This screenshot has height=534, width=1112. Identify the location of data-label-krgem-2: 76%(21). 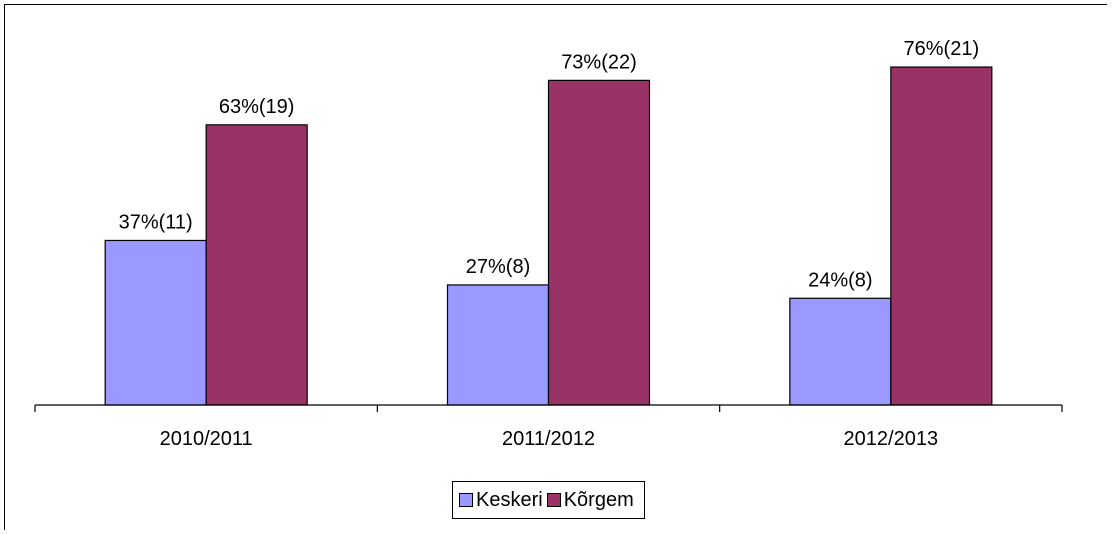
(942, 49).